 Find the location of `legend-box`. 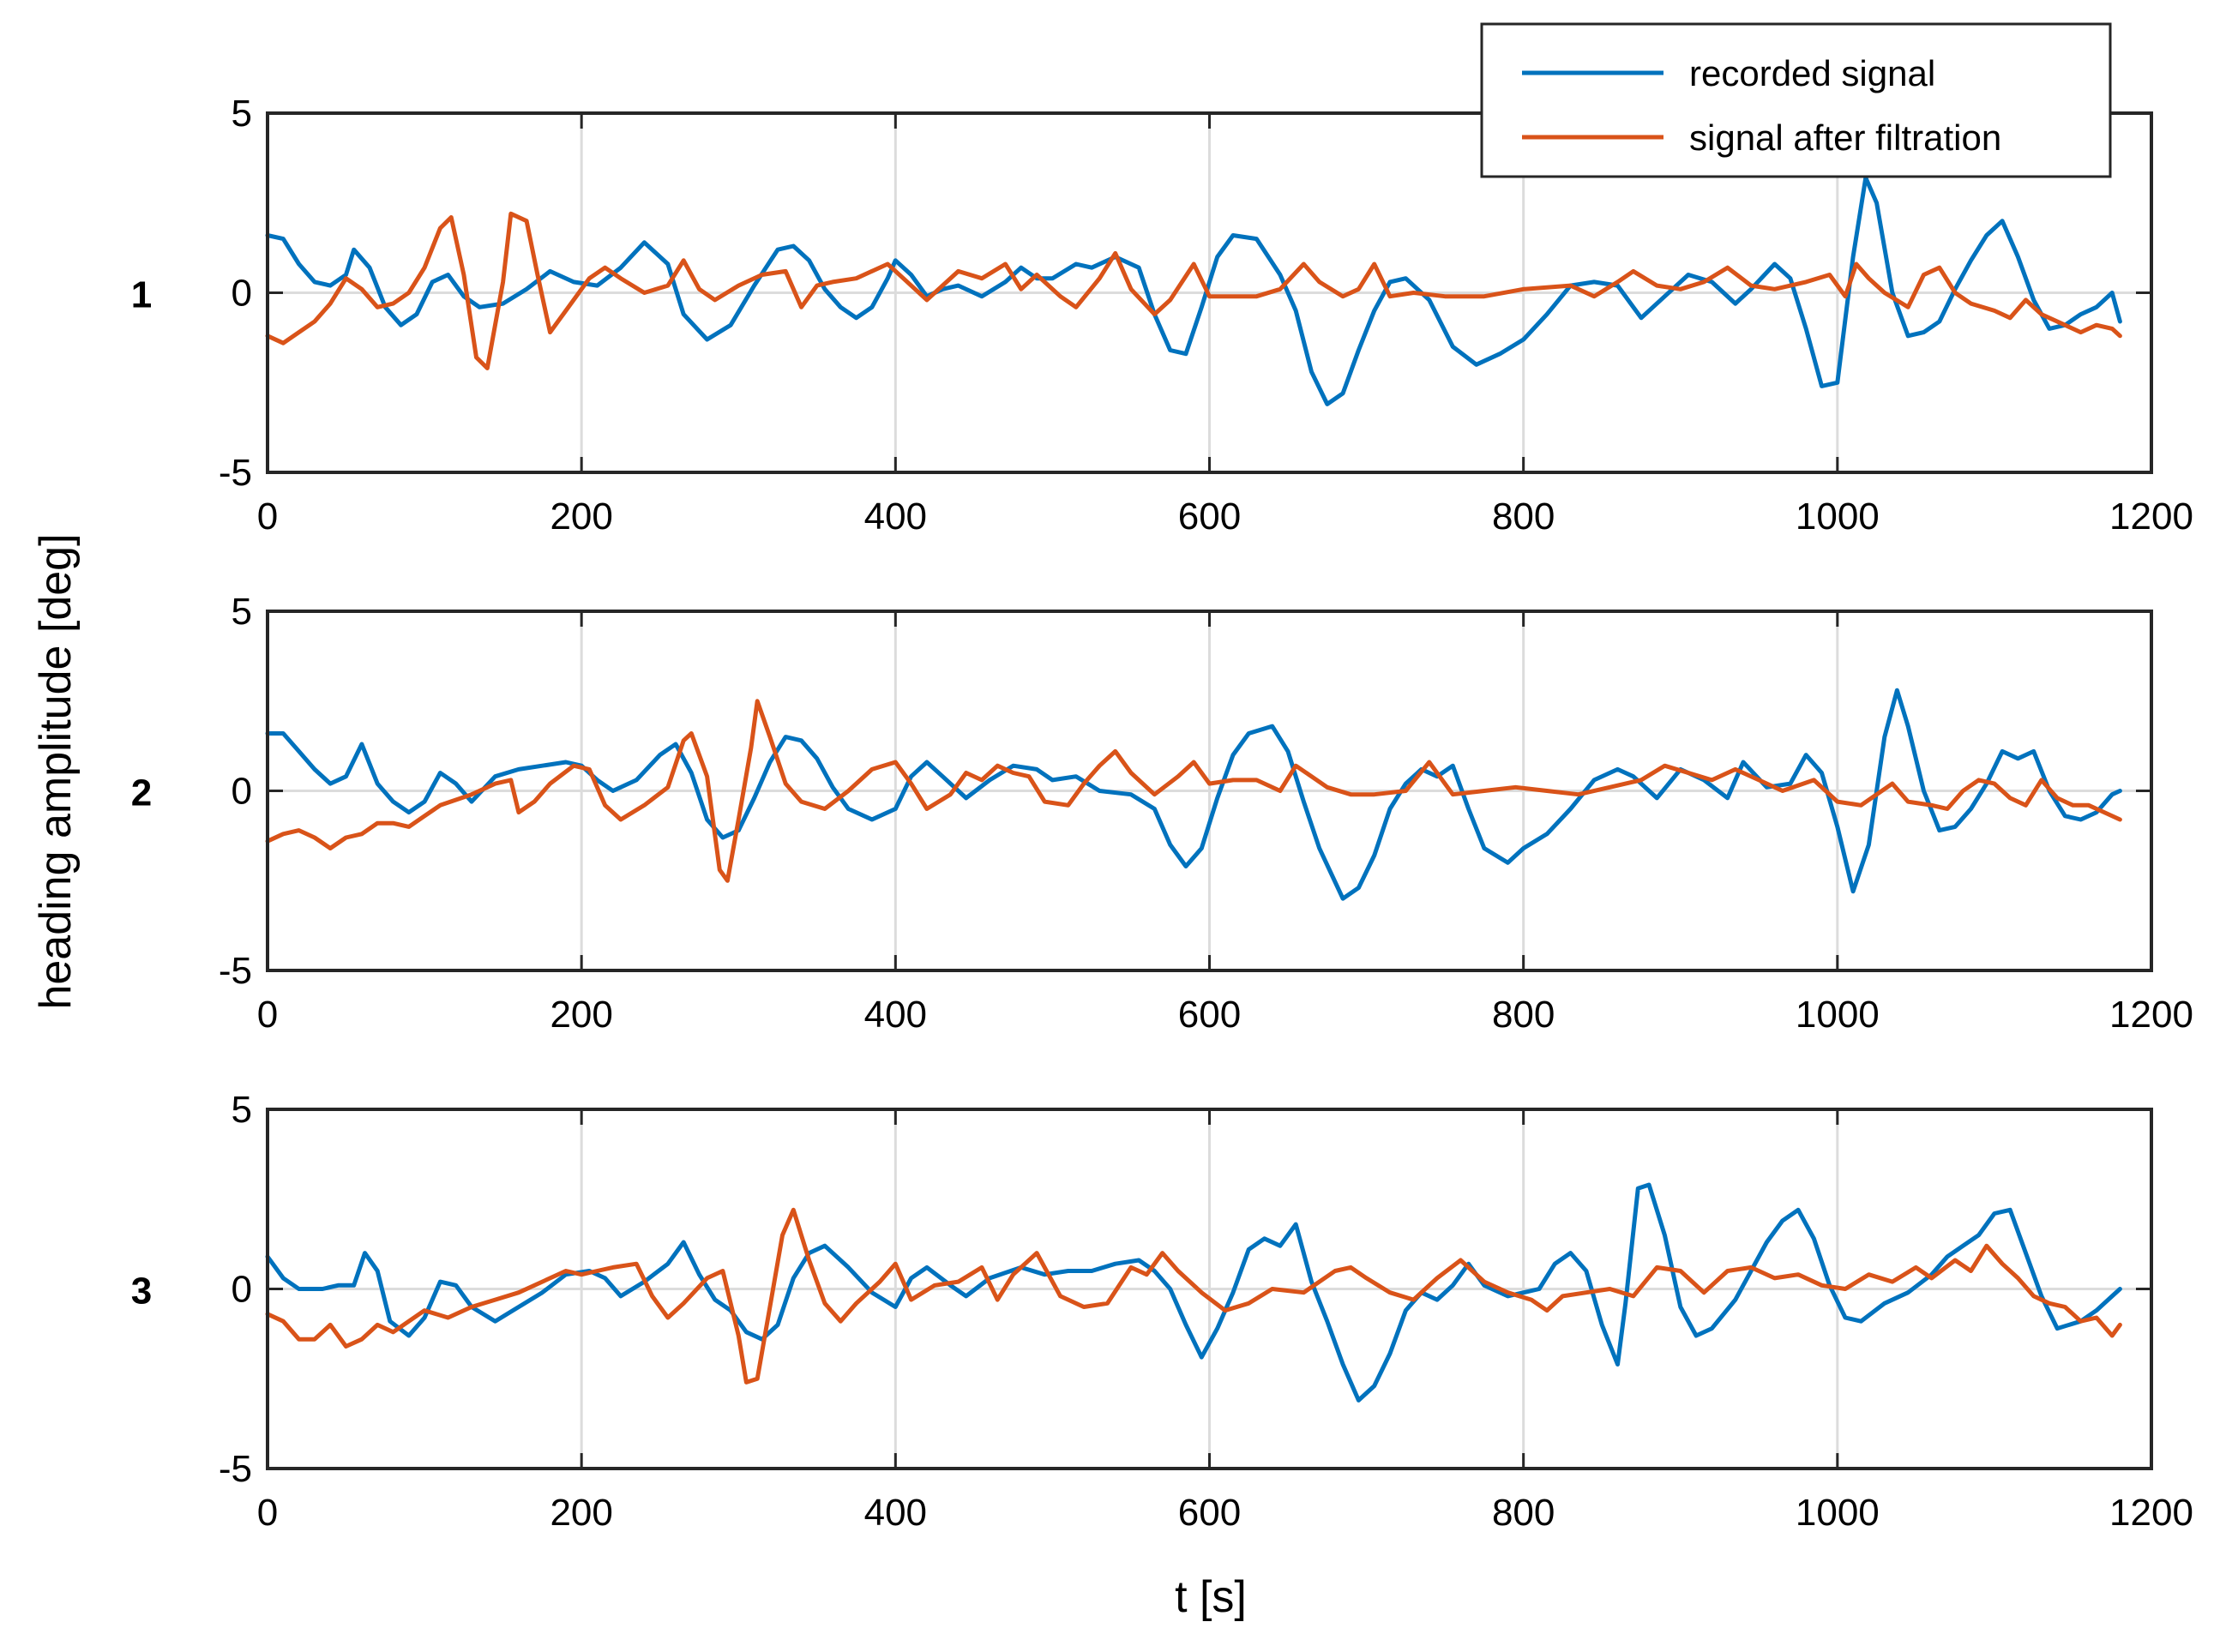

legend-box is located at coordinates (1796, 100).